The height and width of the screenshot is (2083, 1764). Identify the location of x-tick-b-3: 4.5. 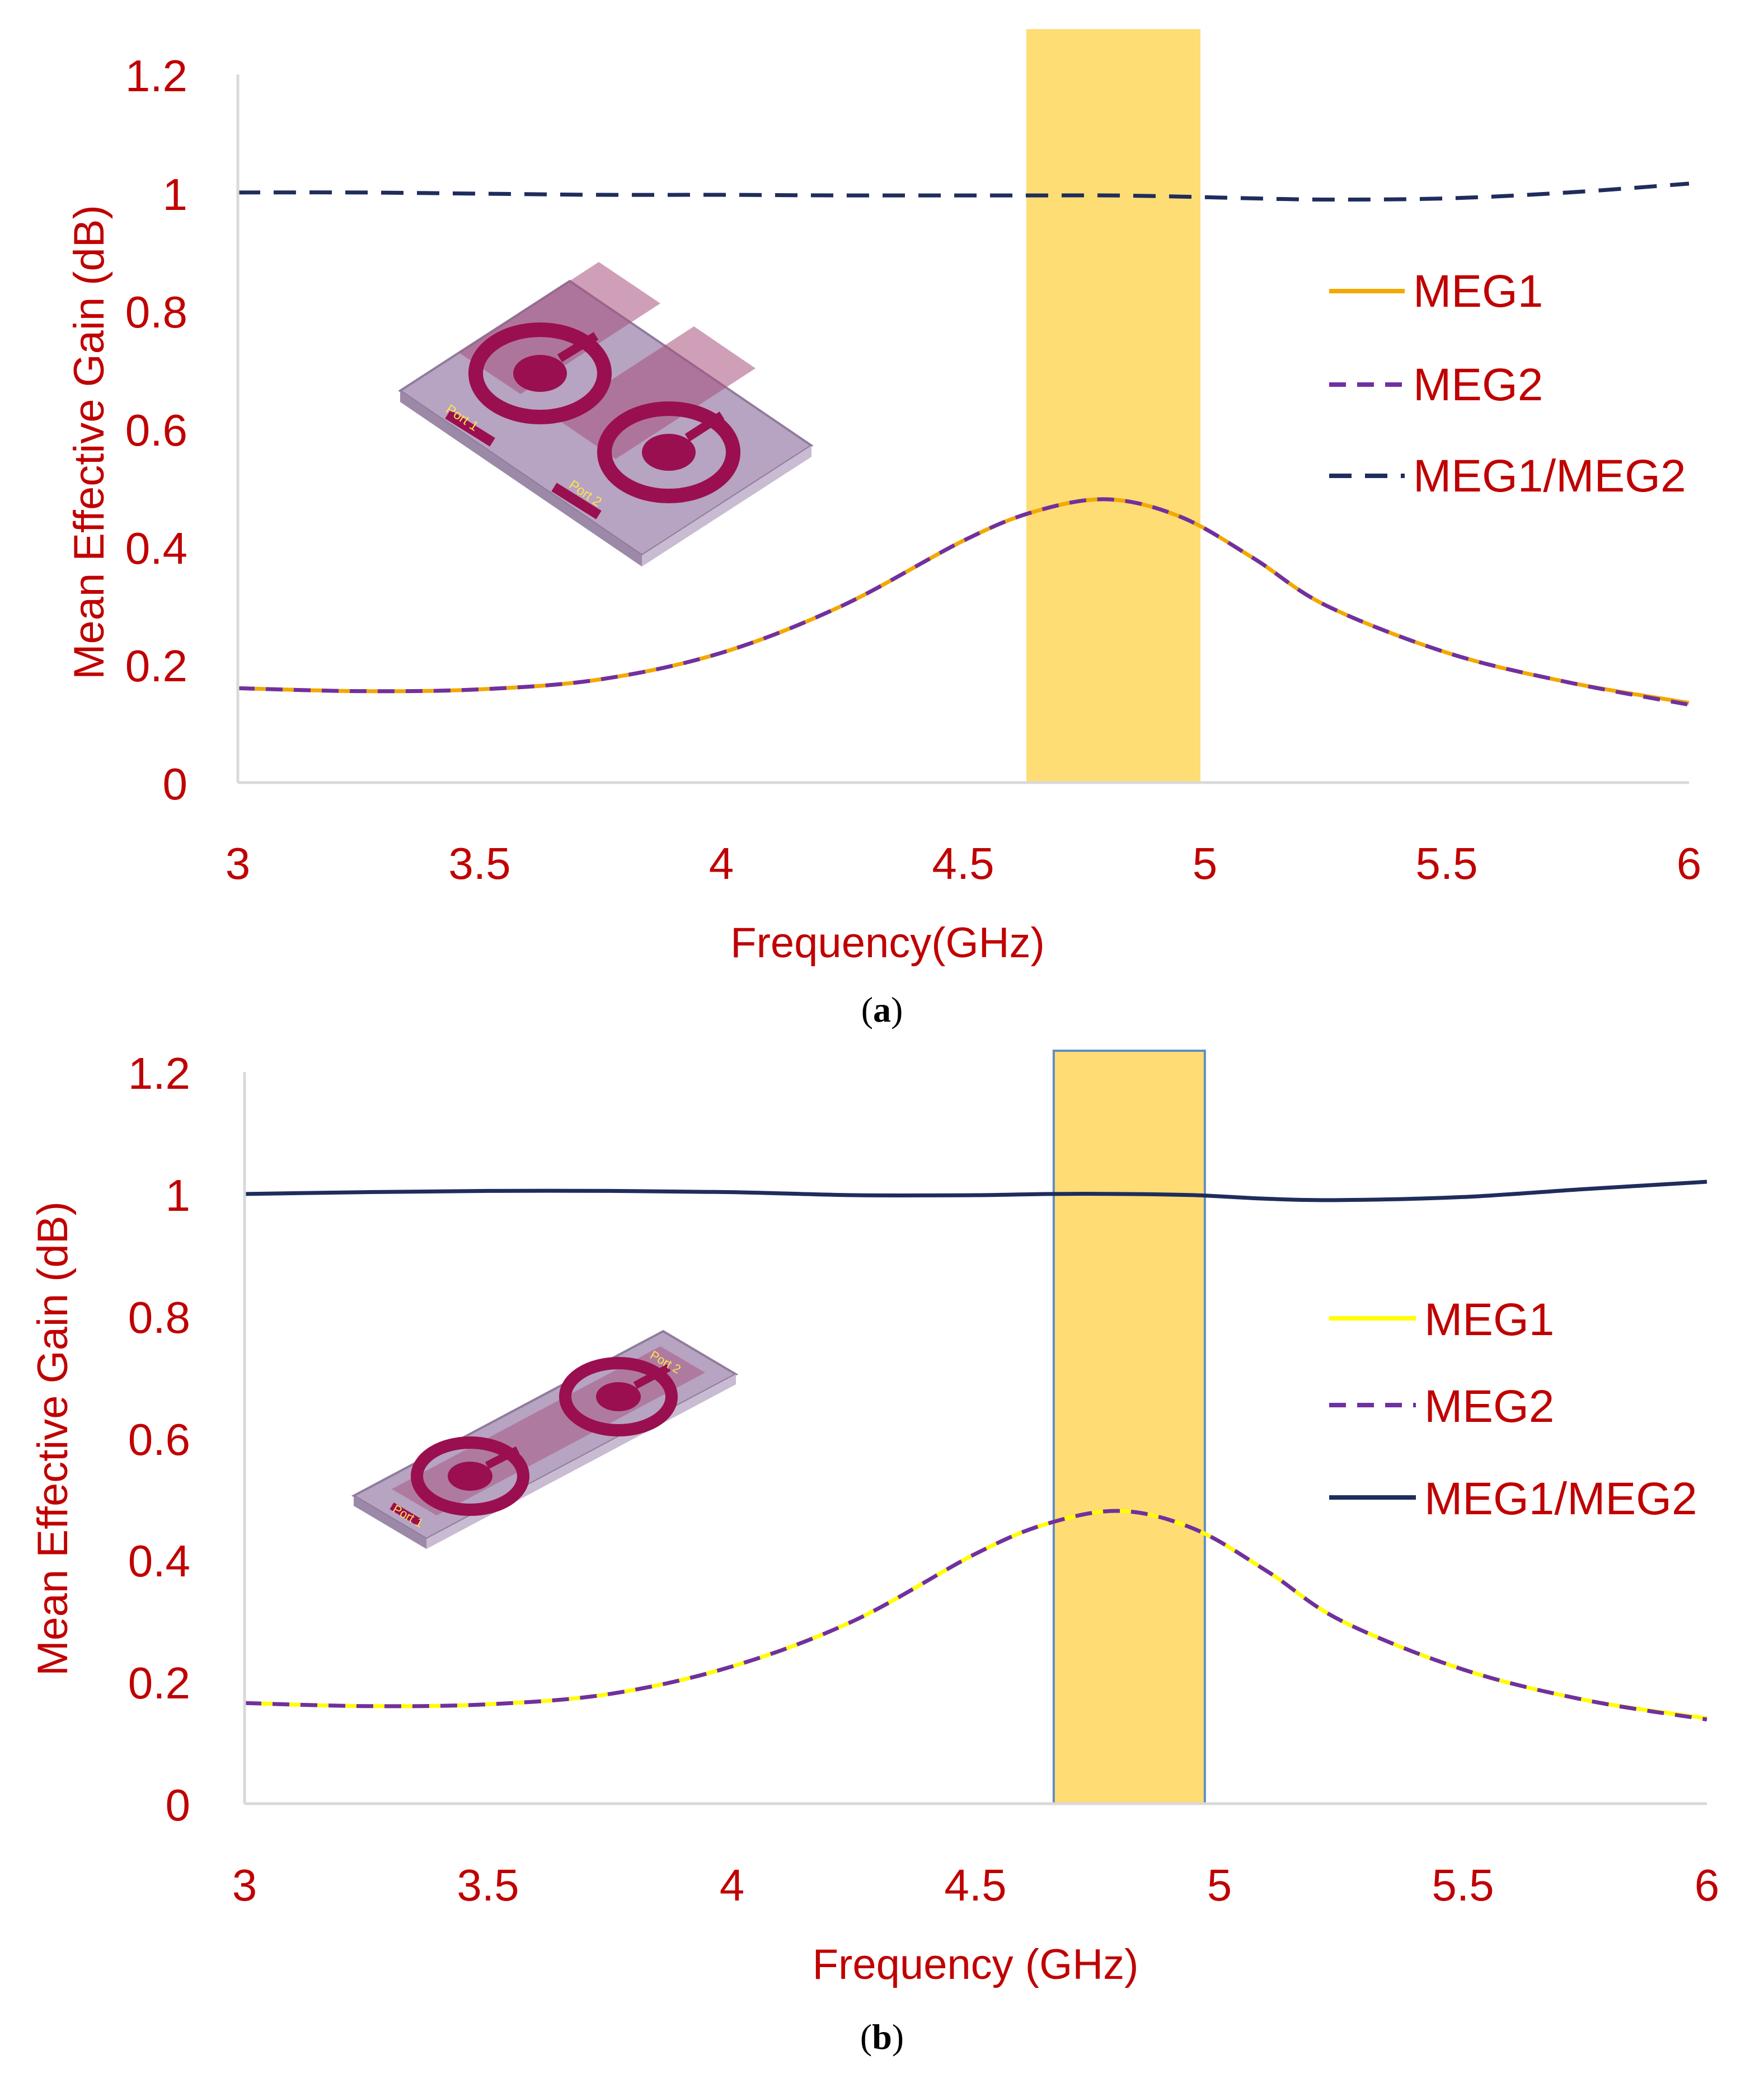
(975, 1885).